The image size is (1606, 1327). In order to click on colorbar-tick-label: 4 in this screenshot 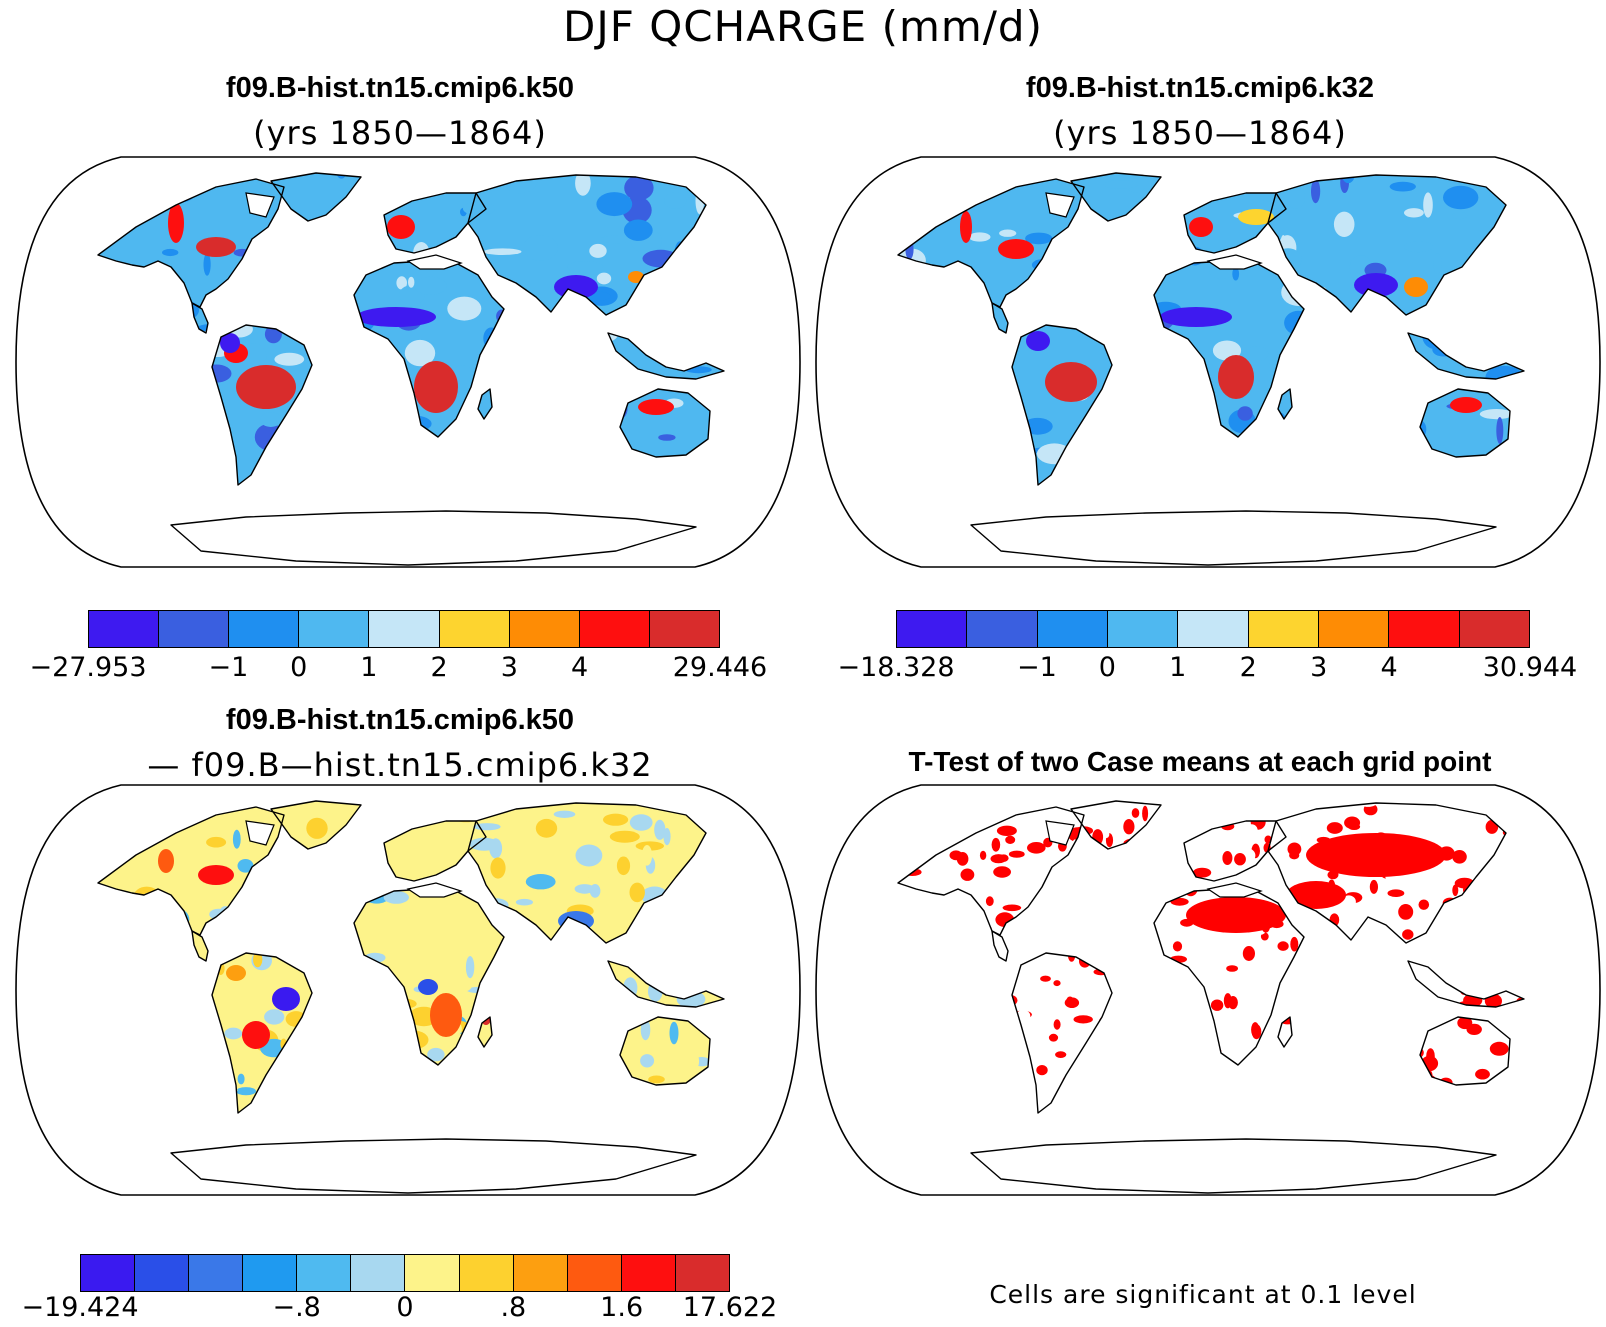, I will do `click(1389, 667)`.